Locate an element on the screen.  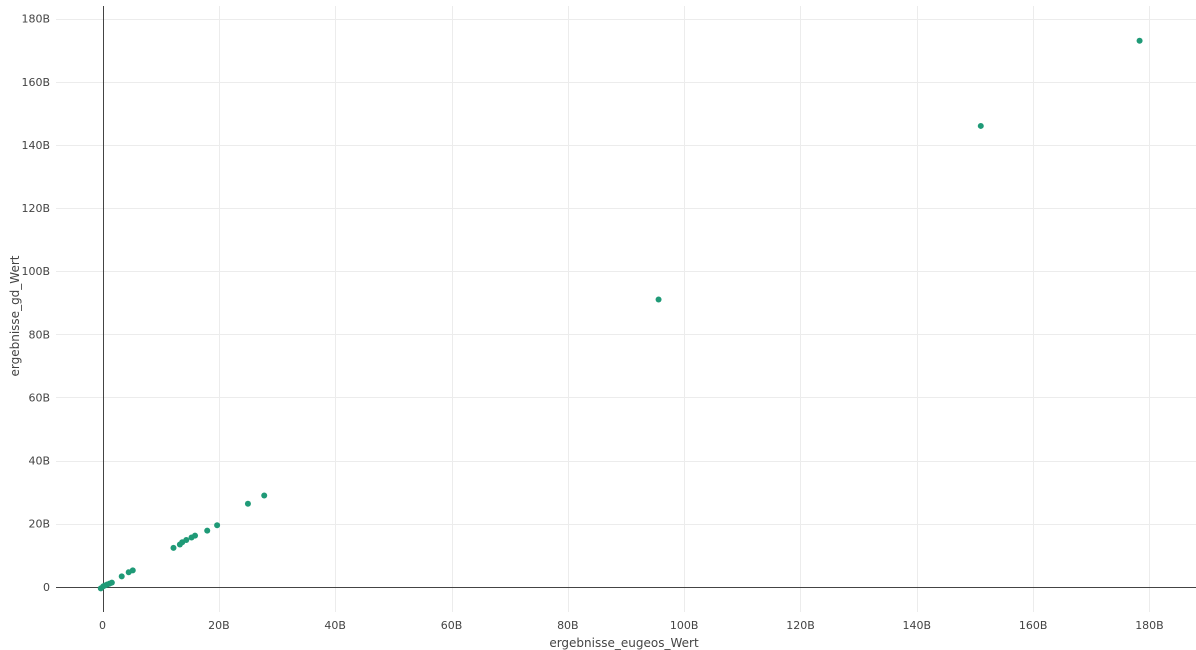
x-tick-label: 160B is located at coordinates (1033, 625).